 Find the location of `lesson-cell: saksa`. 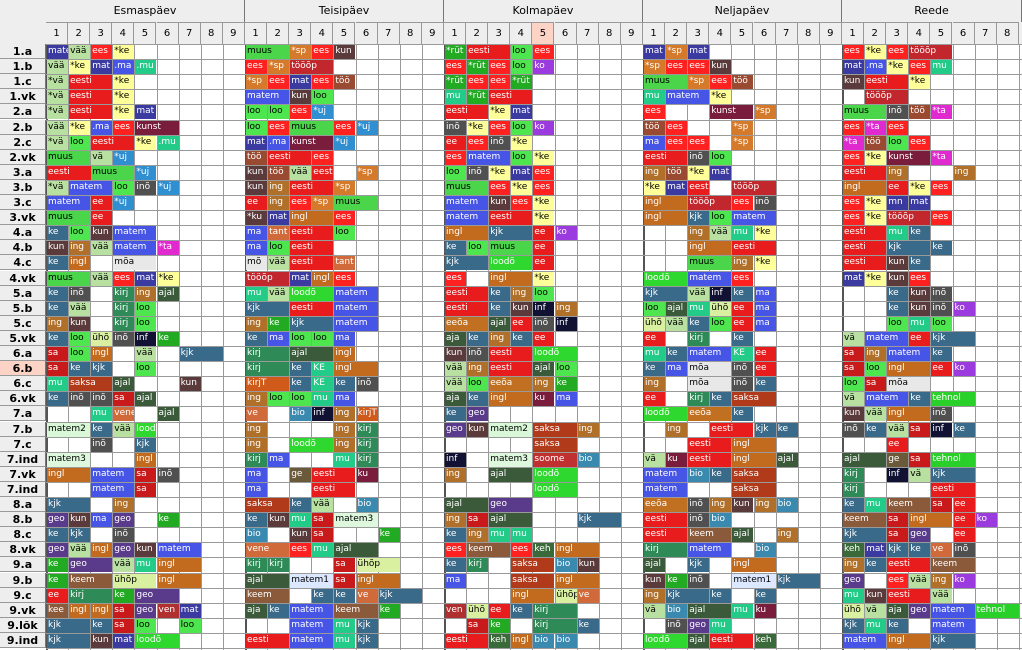

lesson-cell: saksa is located at coordinates (754, 399).